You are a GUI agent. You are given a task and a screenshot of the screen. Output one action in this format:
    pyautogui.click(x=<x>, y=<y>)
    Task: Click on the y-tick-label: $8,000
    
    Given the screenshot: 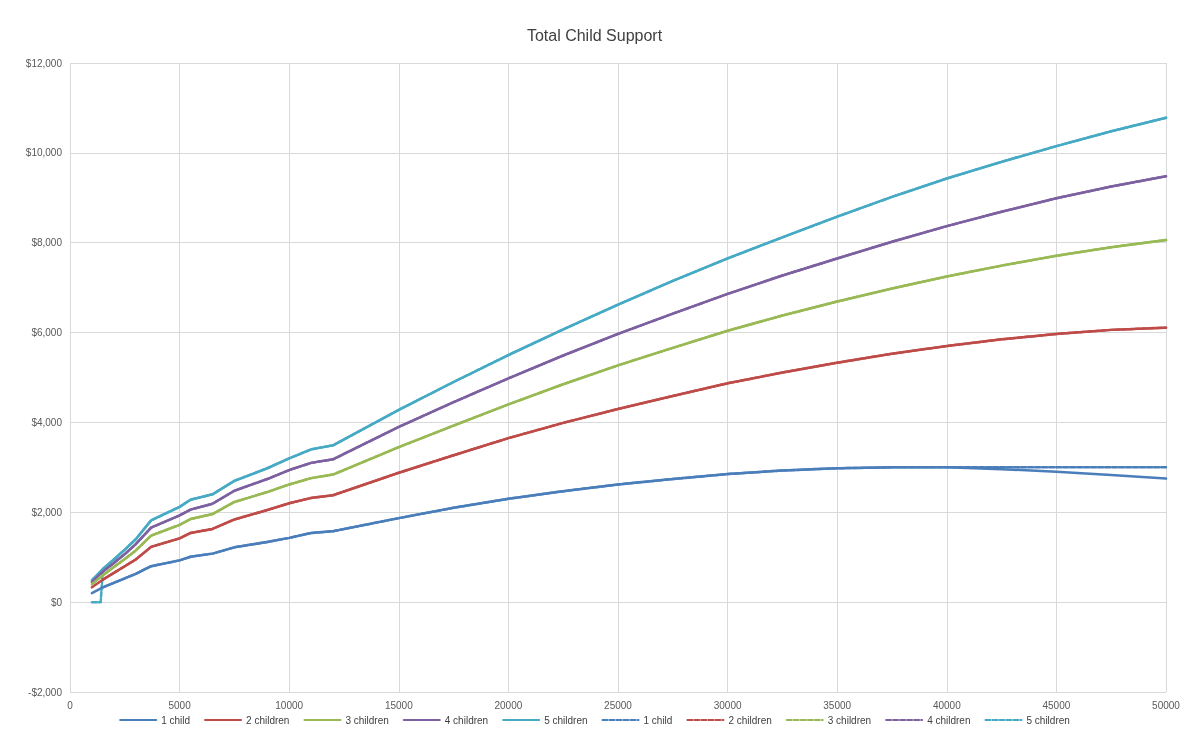 What is the action you would take?
    pyautogui.click(x=47, y=243)
    